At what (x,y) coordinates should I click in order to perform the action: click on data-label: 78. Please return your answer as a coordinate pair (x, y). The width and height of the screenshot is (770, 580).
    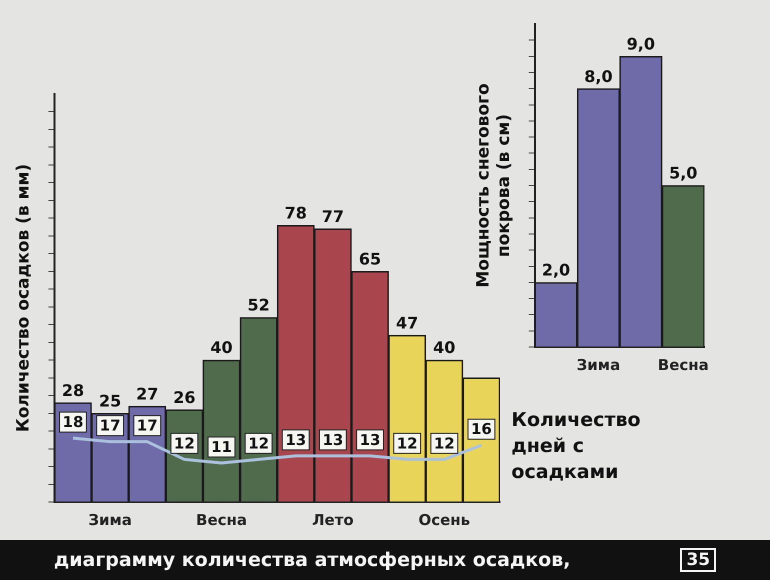
    Looking at the image, I should click on (295, 212).